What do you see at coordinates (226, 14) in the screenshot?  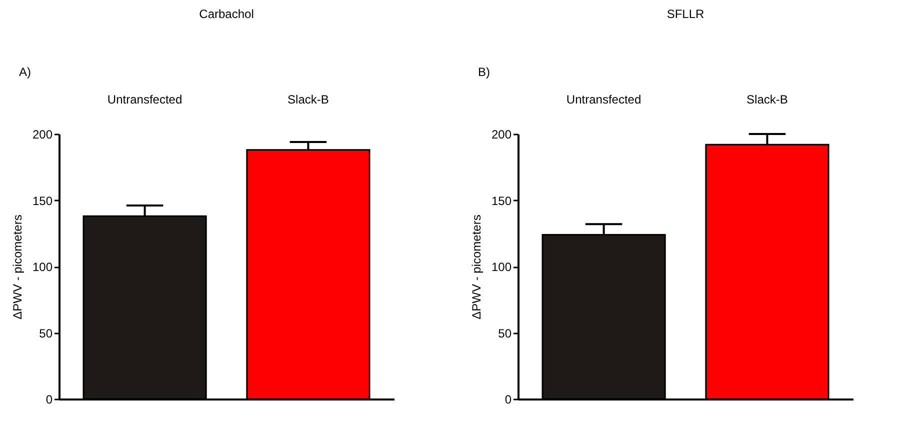 I see `chart-title: Carbachol` at bounding box center [226, 14].